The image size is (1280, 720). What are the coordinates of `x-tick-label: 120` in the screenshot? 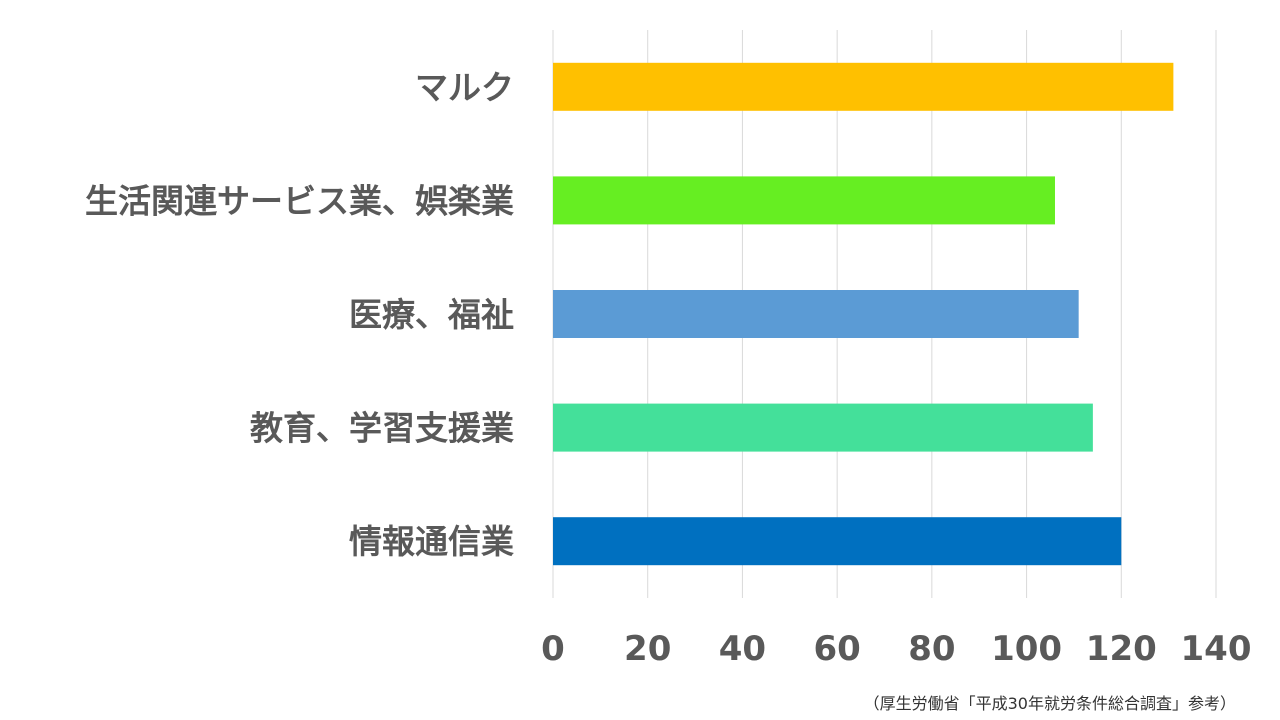 It's located at (1121, 649).